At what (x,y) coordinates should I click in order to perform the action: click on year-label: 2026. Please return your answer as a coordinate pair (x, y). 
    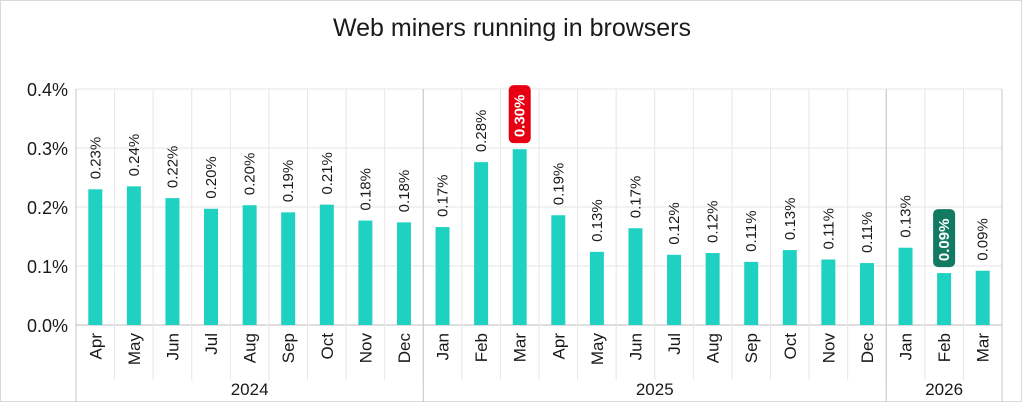
    Looking at the image, I should click on (944, 389).